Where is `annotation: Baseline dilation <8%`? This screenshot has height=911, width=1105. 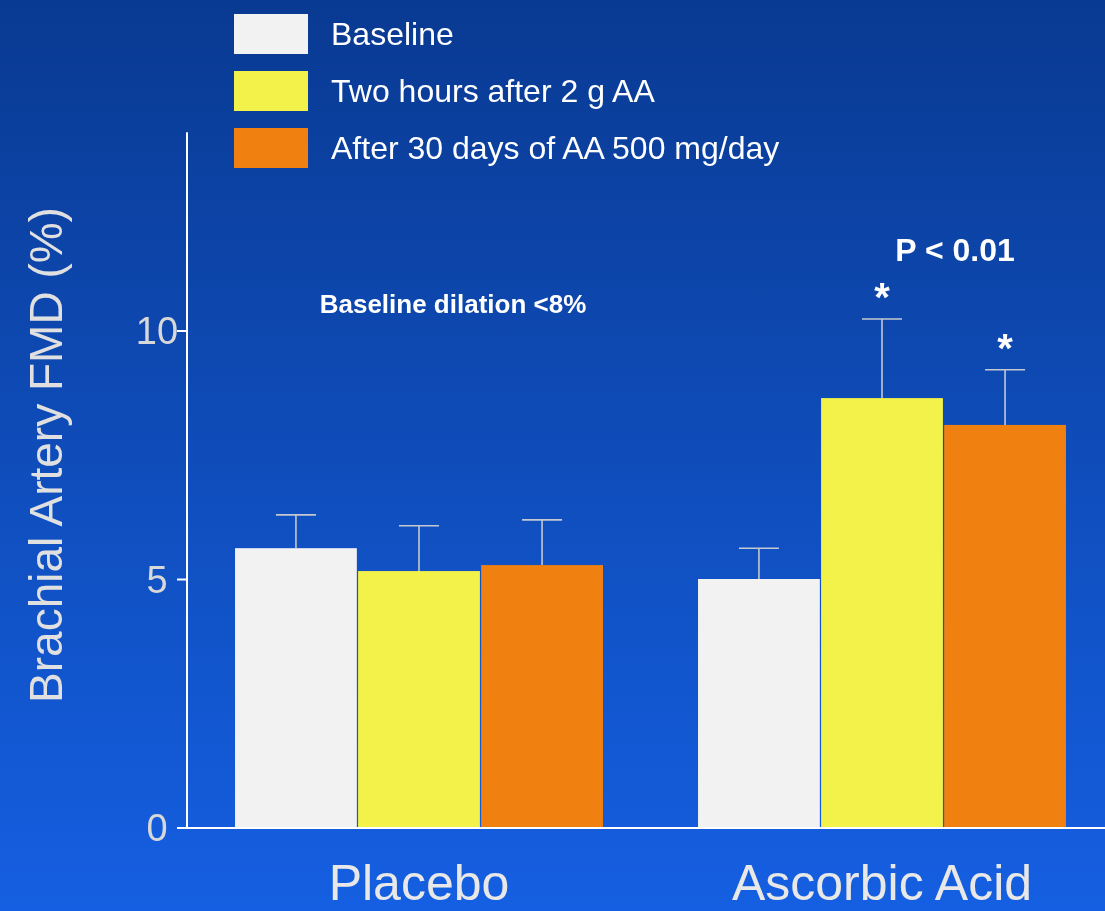 annotation: Baseline dilation <8% is located at coordinates (453, 304).